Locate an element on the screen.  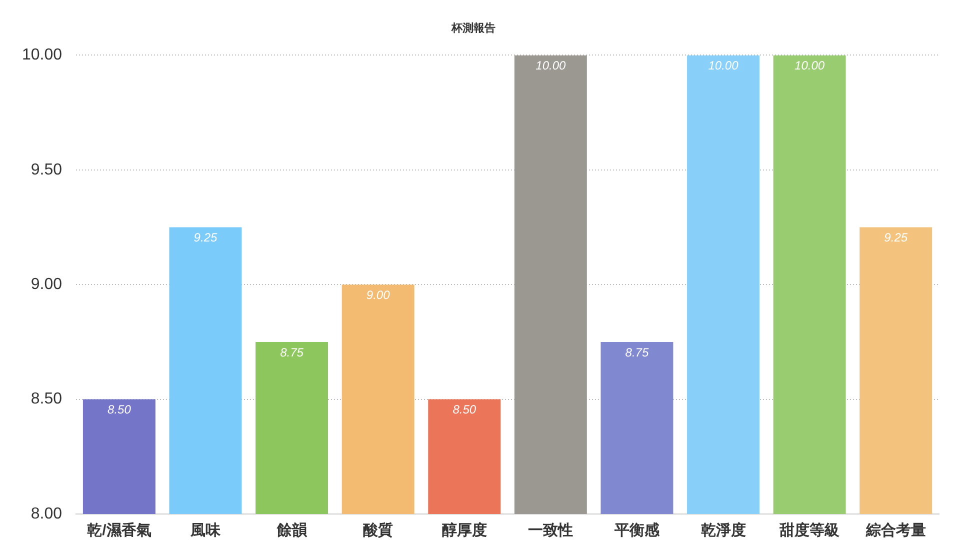
x-tick-label: 餘韻 is located at coordinates (292, 531).